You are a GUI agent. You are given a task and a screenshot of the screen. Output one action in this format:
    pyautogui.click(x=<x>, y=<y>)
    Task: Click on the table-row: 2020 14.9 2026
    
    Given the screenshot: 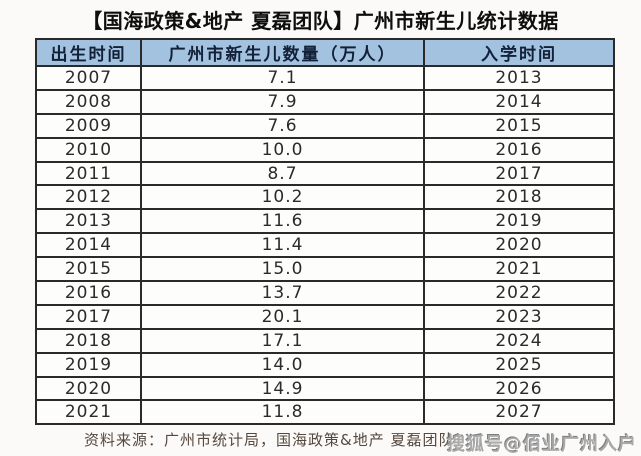 What is the action you would take?
    pyautogui.click(x=325, y=388)
    